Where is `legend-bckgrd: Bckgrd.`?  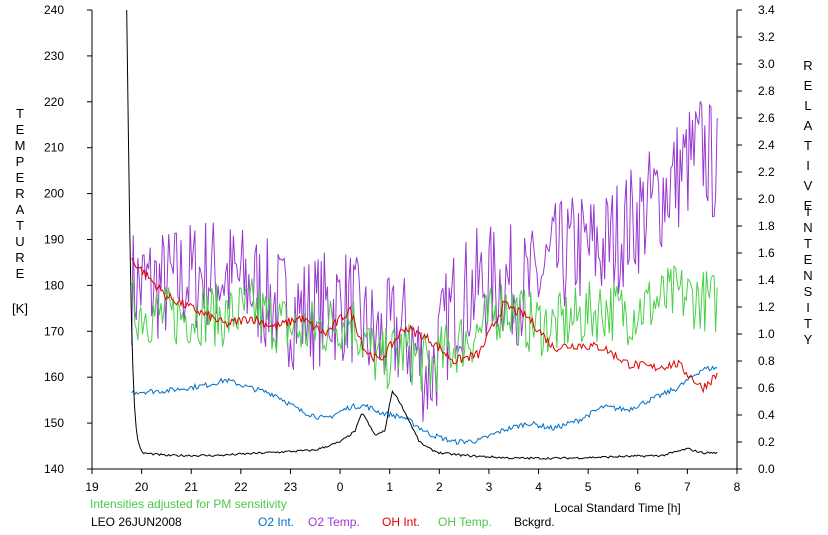 legend-bckgrd: Bckgrd. is located at coordinates (534, 522).